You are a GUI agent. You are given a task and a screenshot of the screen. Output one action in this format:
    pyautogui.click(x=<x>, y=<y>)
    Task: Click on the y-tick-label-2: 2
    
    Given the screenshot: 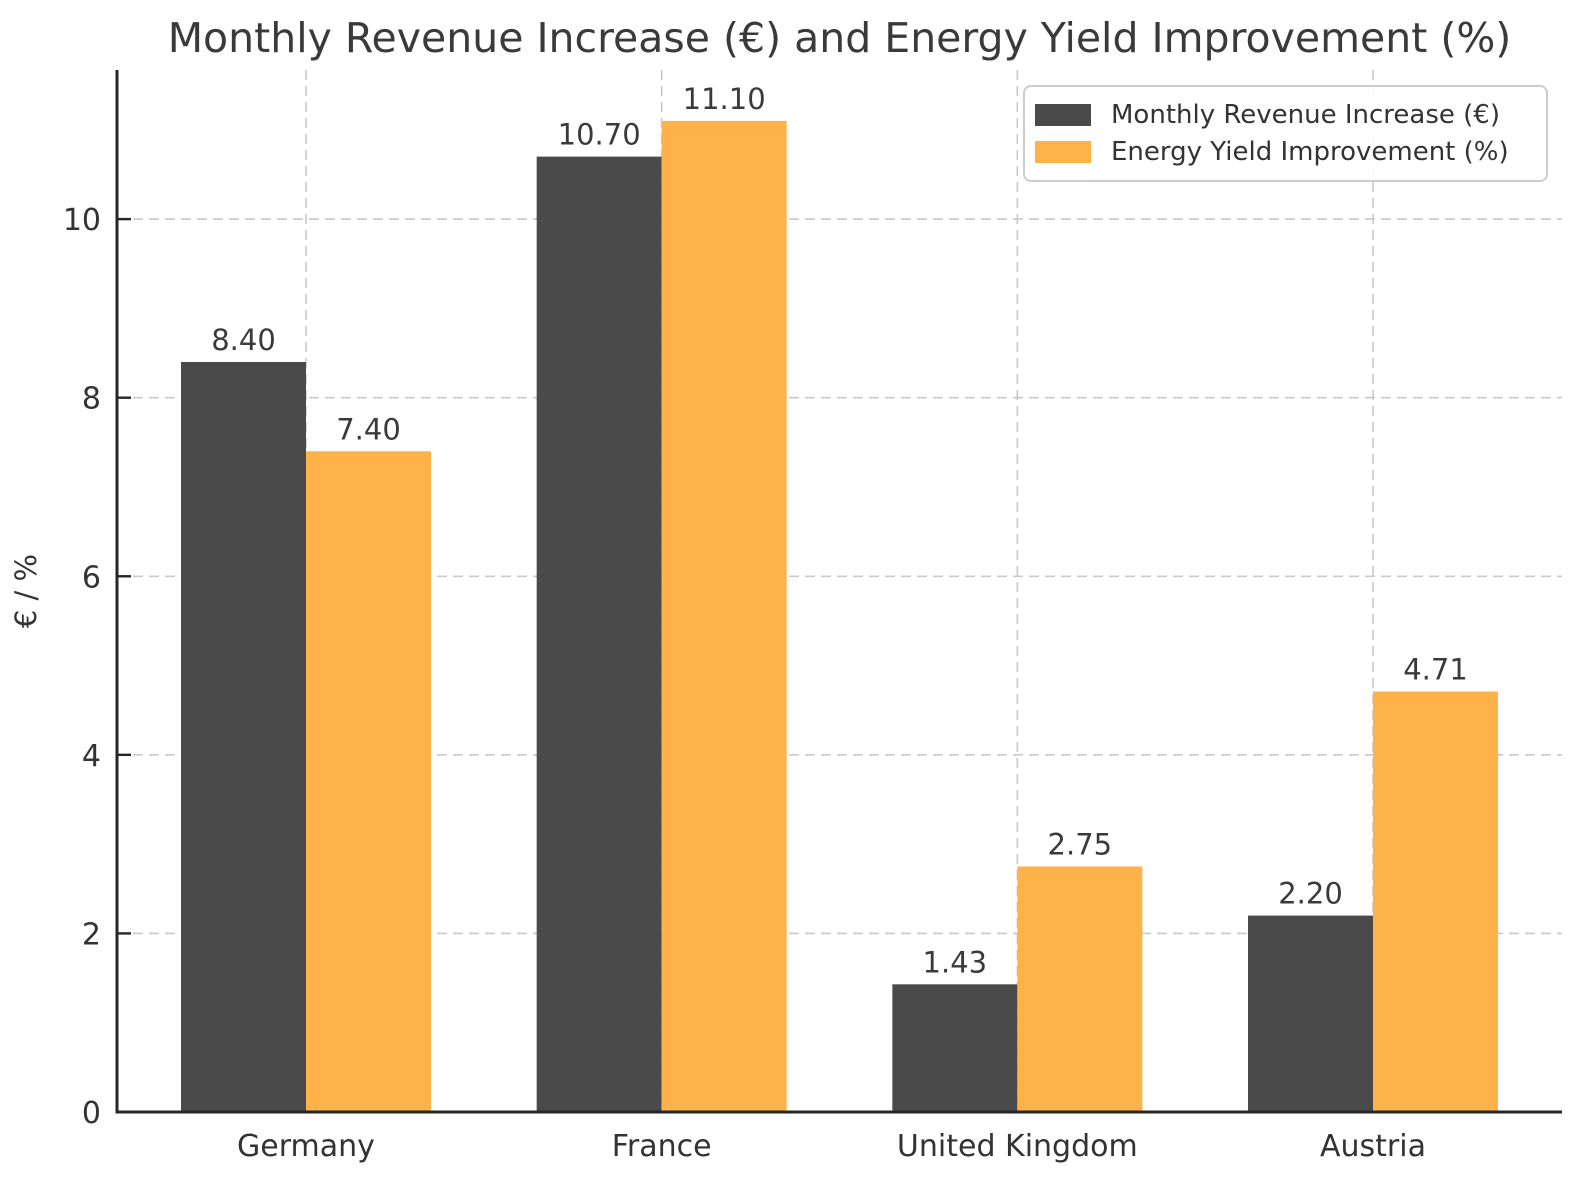 What is the action you would take?
    pyautogui.click(x=91, y=934)
    